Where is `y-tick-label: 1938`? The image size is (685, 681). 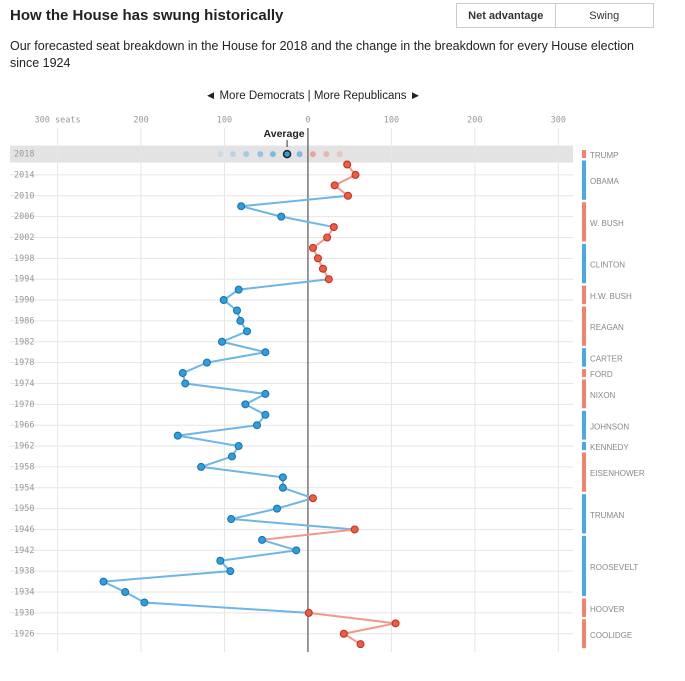 y-tick-label: 1938 is located at coordinates (24, 572).